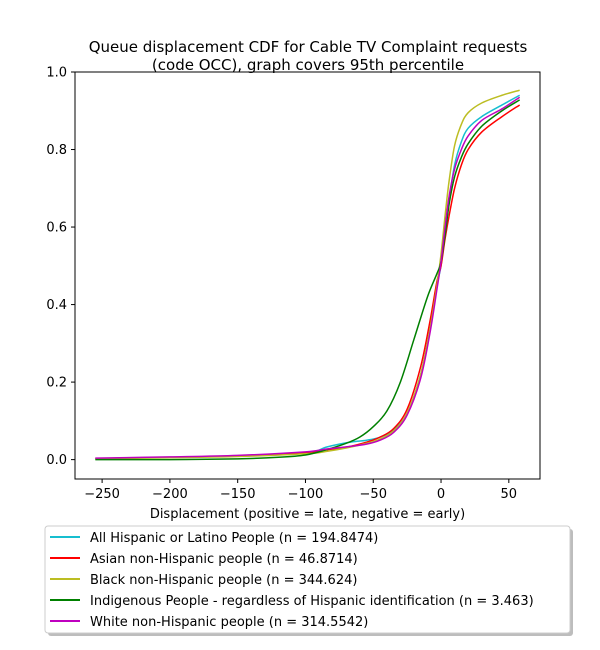 Image resolution: width=600 pixels, height=650 pixels. I want to click on x-tick-label: 50, so click(509, 494).